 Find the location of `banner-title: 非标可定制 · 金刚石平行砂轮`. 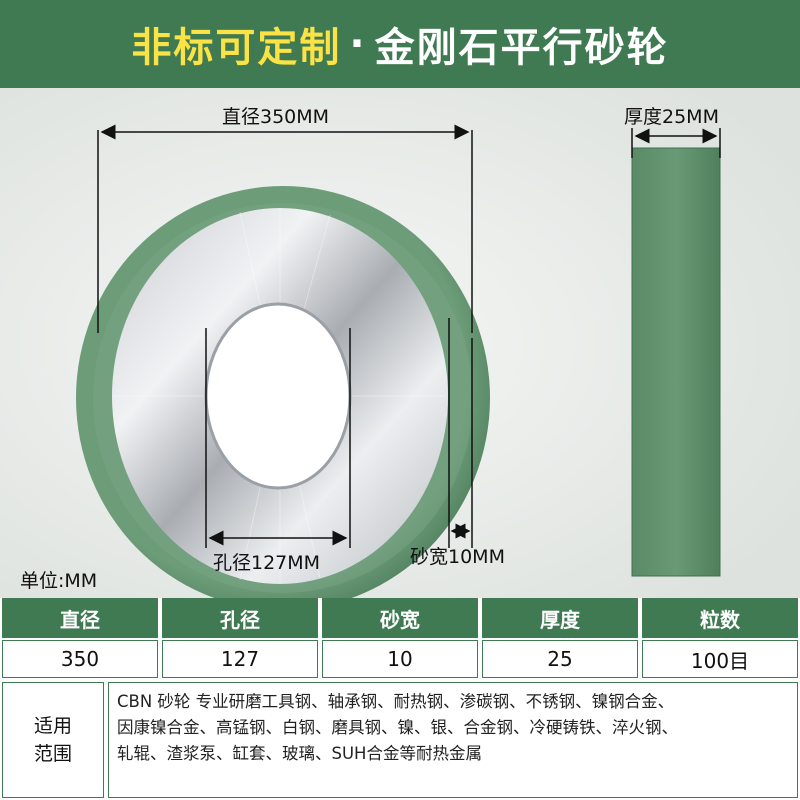

banner-title: 非标可定制 · 金刚石平行砂轮 is located at coordinates (399, 44).